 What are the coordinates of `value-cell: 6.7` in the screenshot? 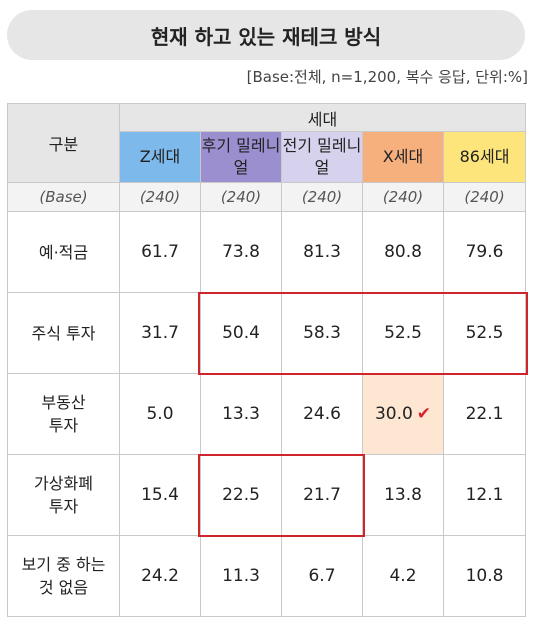 It's located at (322, 576).